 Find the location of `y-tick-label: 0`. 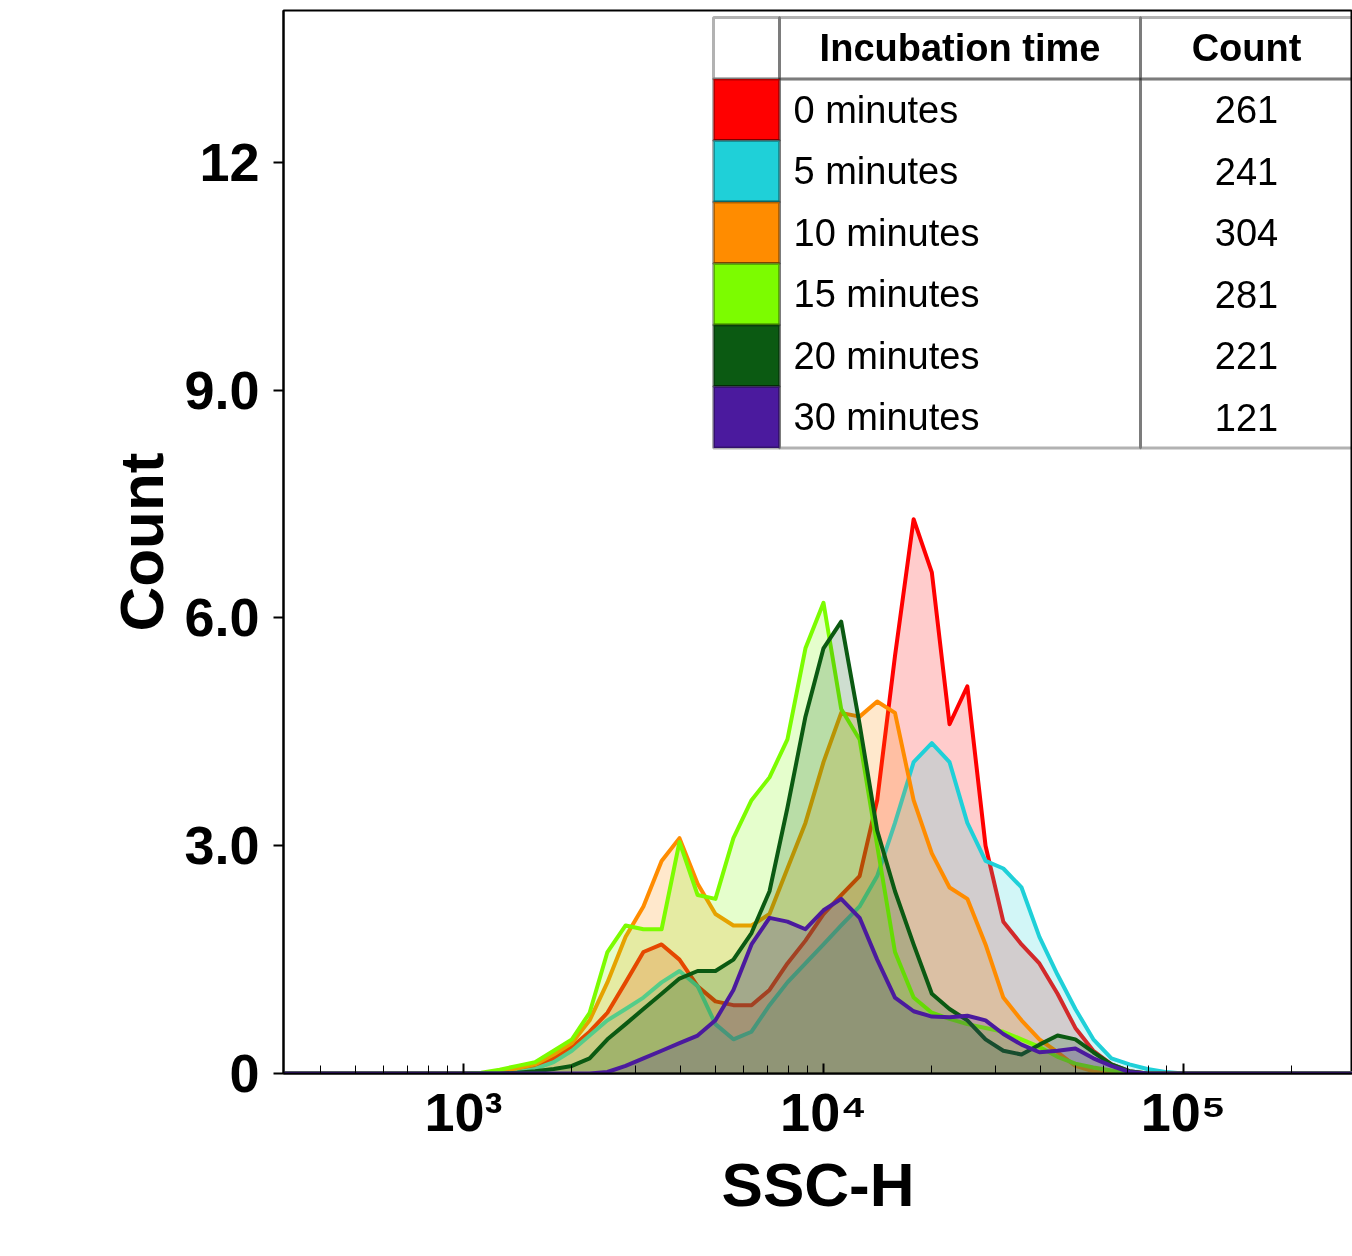

y-tick-label: 0 is located at coordinates (244, 1073).